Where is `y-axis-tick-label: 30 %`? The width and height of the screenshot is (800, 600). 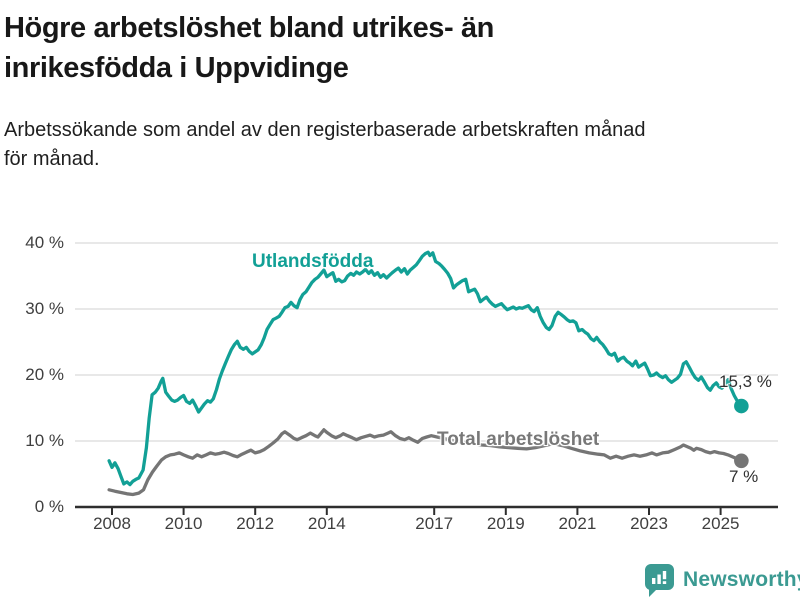
y-axis-tick-label: 30 % is located at coordinates (44, 308).